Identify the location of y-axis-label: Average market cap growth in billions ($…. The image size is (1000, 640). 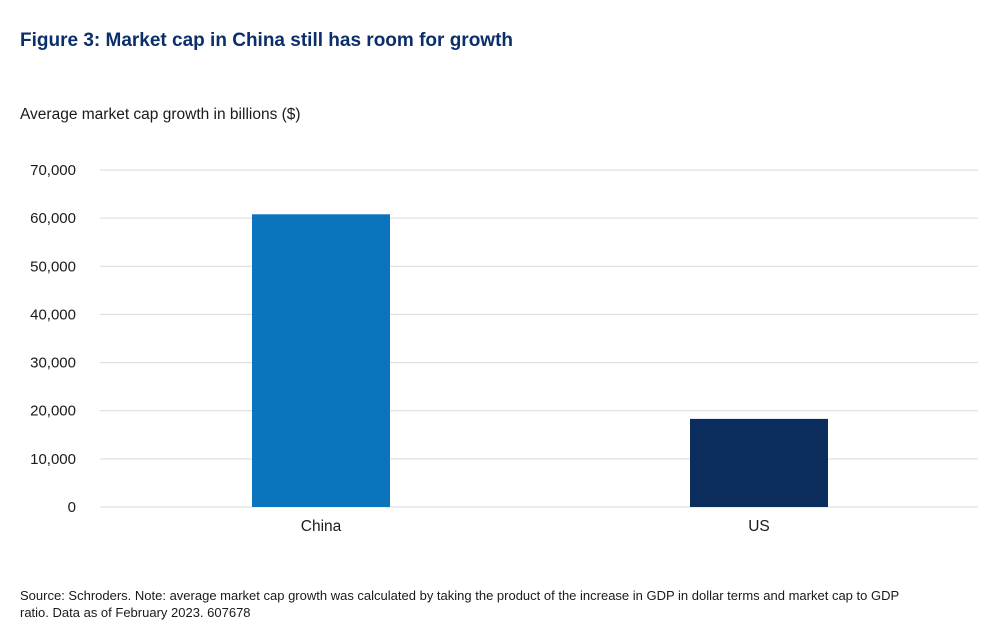
(160, 114).